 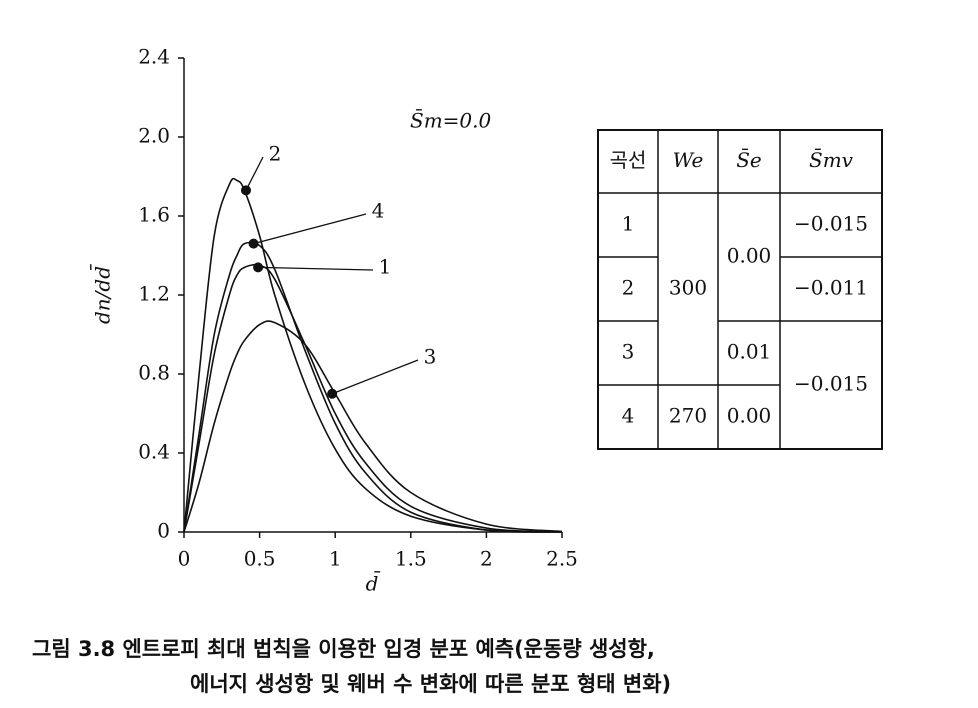 What do you see at coordinates (378, 211) in the screenshot?
I see `marker-label: 4` at bounding box center [378, 211].